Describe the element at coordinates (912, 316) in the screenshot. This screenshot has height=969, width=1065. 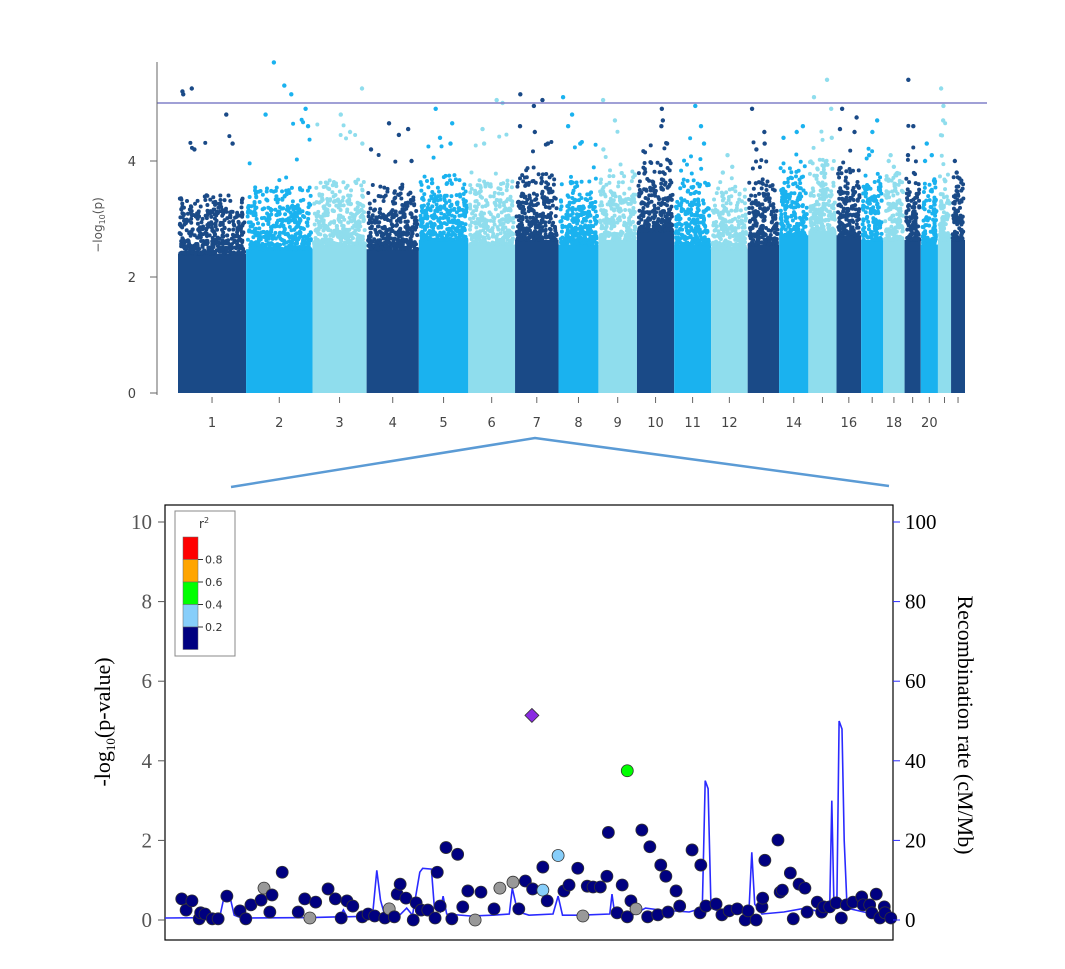
I see `chromosome-bulk` at that location.